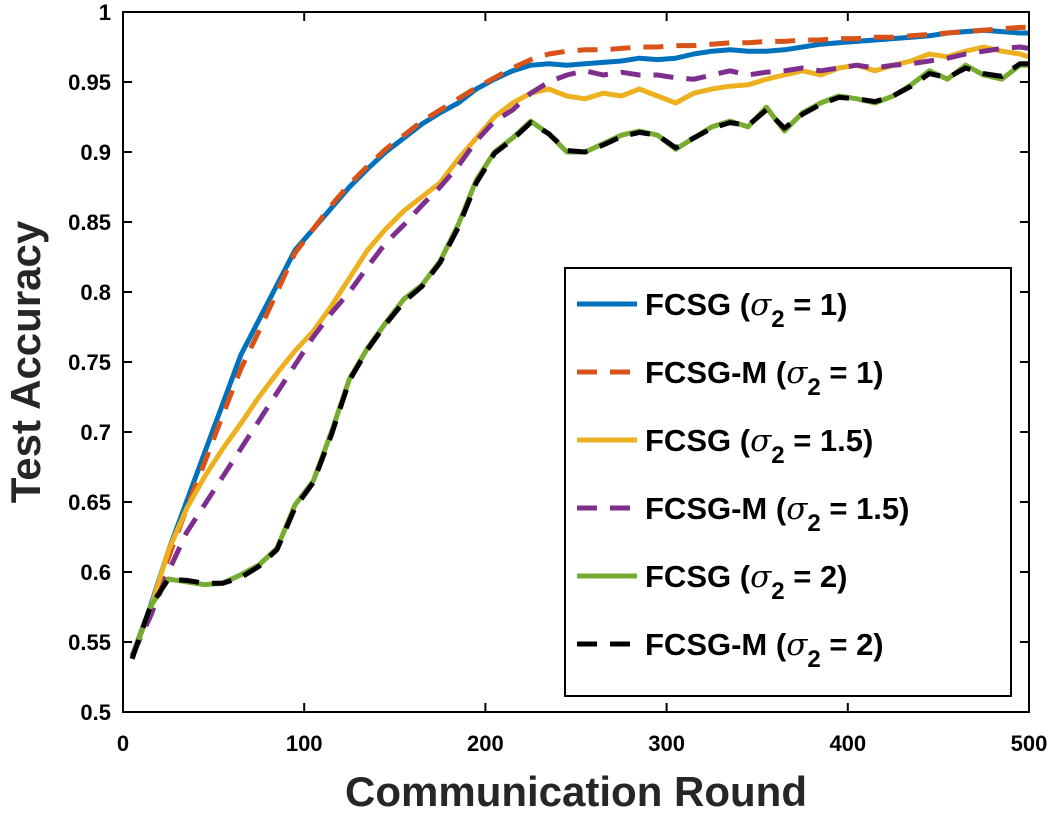 This screenshot has height=813, width=1052. What do you see at coordinates (746, 310) in the screenshot?
I see `legend-label: FCSG (σ2 = 1)` at bounding box center [746, 310].